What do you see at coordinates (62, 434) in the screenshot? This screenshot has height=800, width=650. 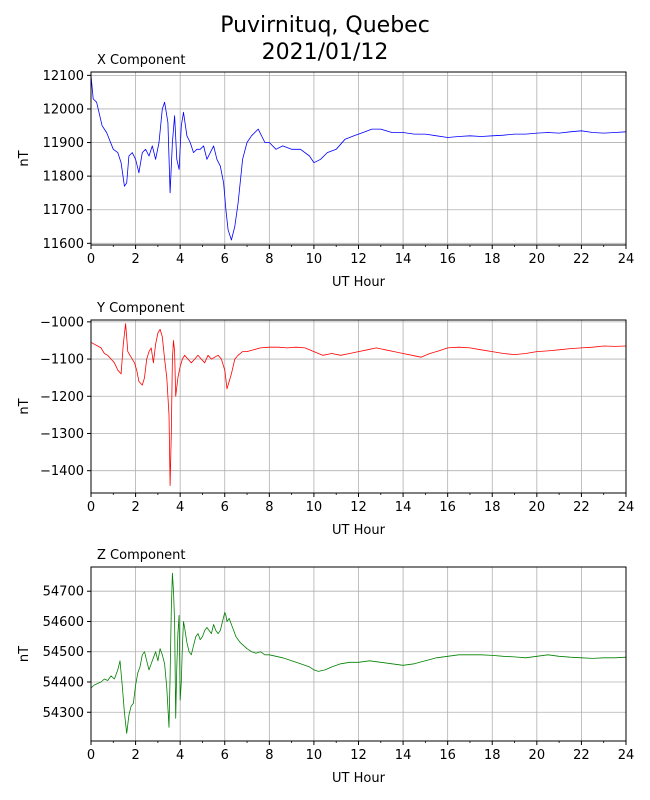 I see `y-tick-label: −1300` at bounding box center [62, 434].